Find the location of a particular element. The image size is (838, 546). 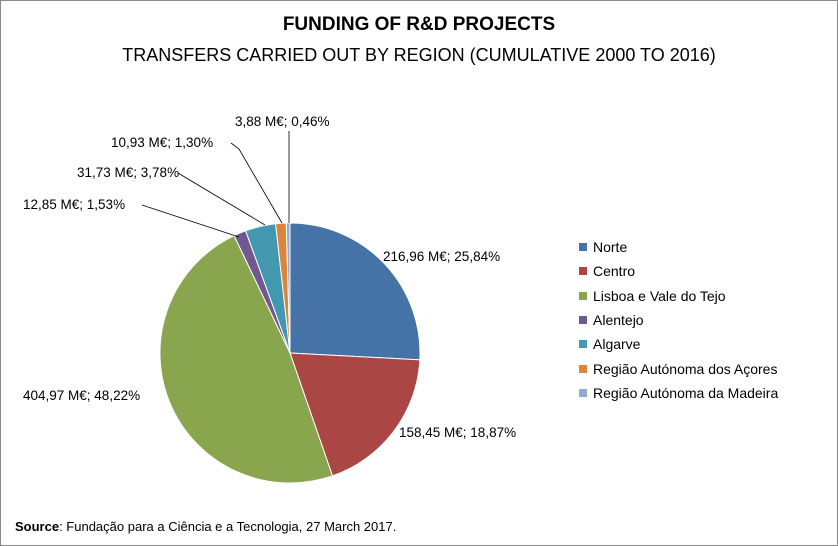

pie-slice-centro is located at coordinates (355, 414).